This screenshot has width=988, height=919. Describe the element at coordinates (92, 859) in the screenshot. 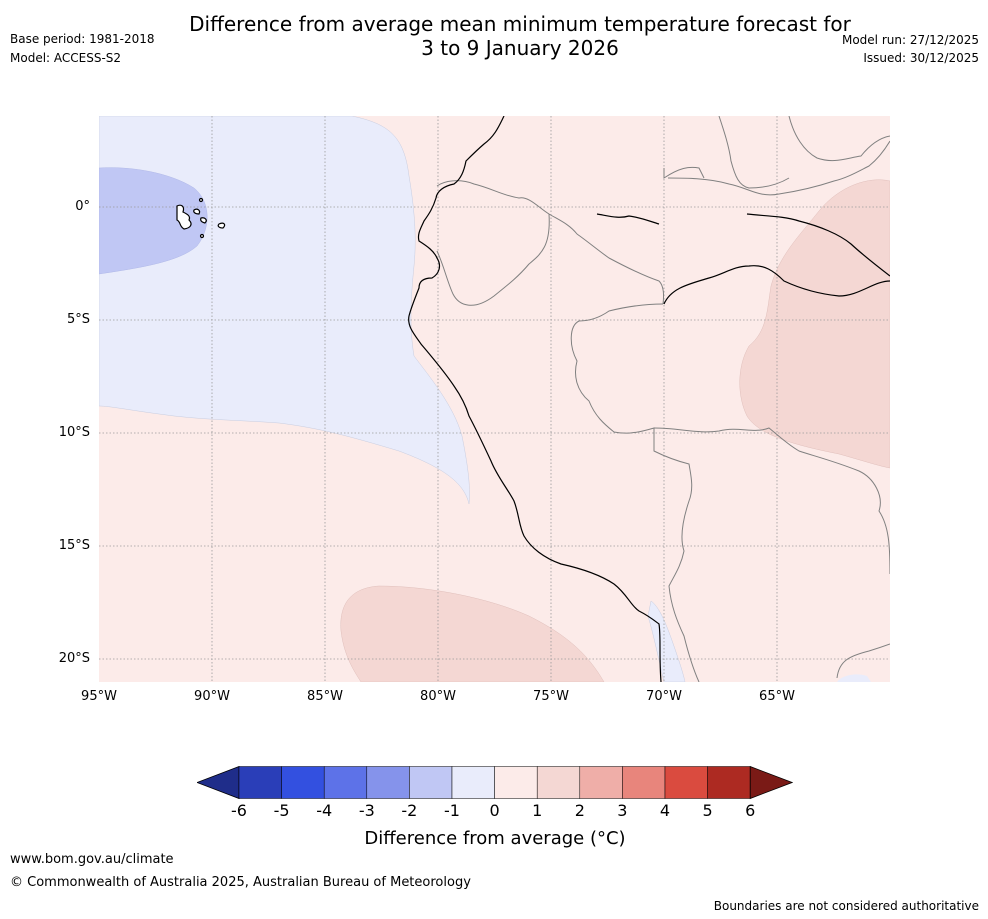

I see `website-link: www.bom.gov.au/climate` at that location.